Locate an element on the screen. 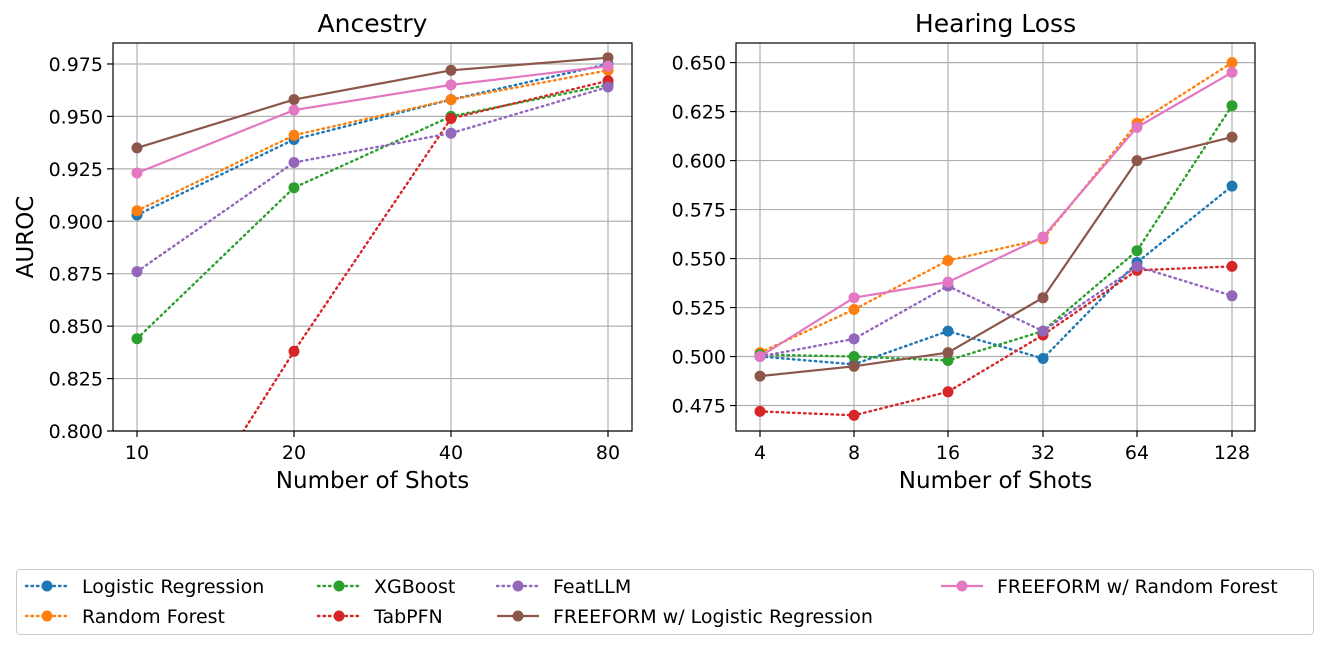 The image size is (1329, 648). y-tick-label: 0.500 is located at coordinates (699, 358).